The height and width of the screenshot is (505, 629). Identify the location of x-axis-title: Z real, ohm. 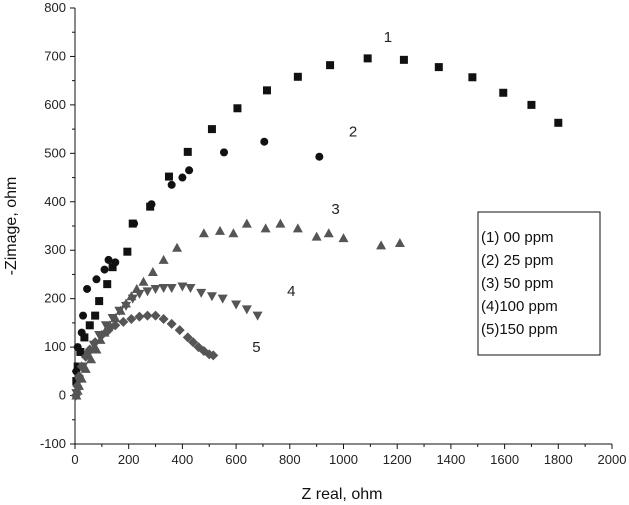
(342, 494).